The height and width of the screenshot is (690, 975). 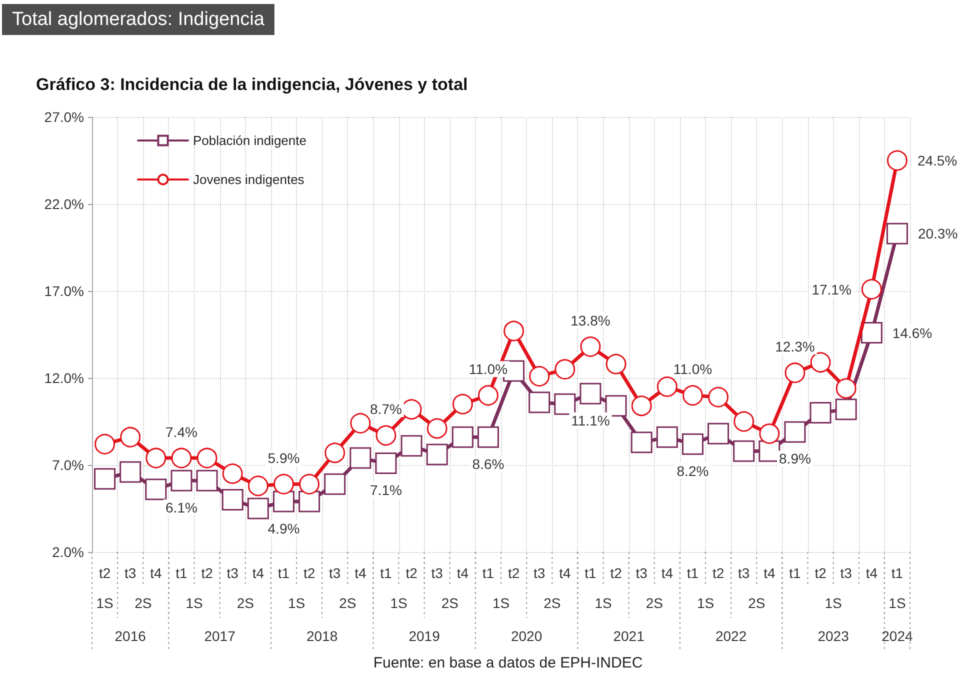 What do you see at coordinates (64, 291) in the screenshot?
I see `y-tick-label: 17.0%` at bounding box center [64, 291].